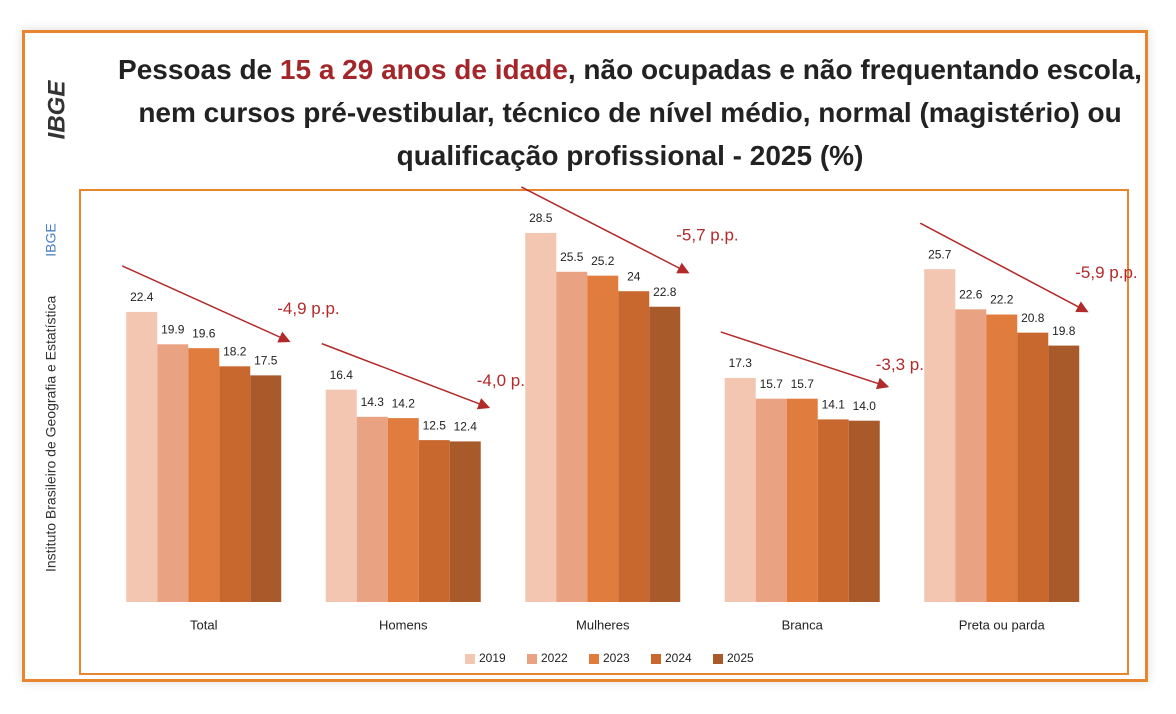 This screenshot has height=714, width=1176. Describe the element at coordinates (142, 297) in the screenshot. I see `value-label: 22.4` at that location.